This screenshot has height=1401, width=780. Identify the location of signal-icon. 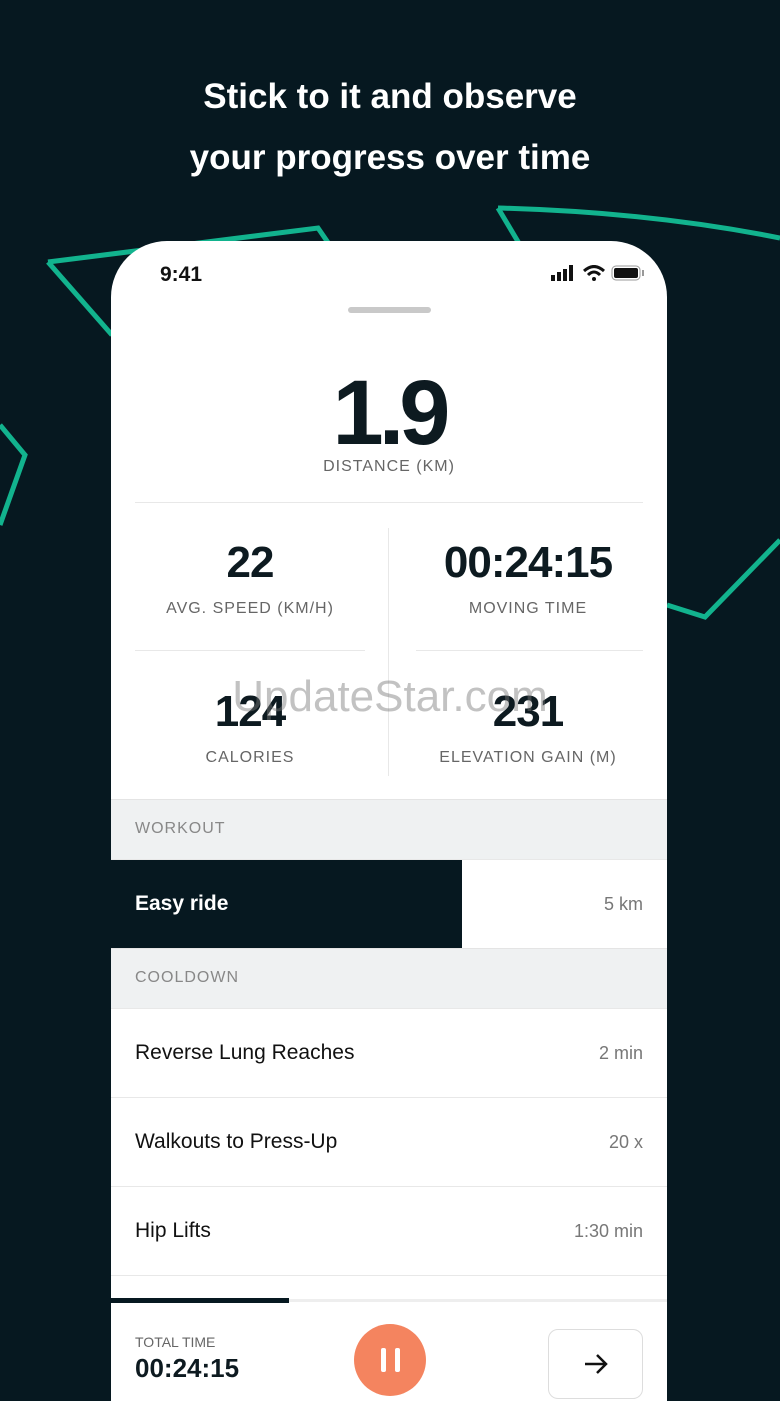
(562, 273).